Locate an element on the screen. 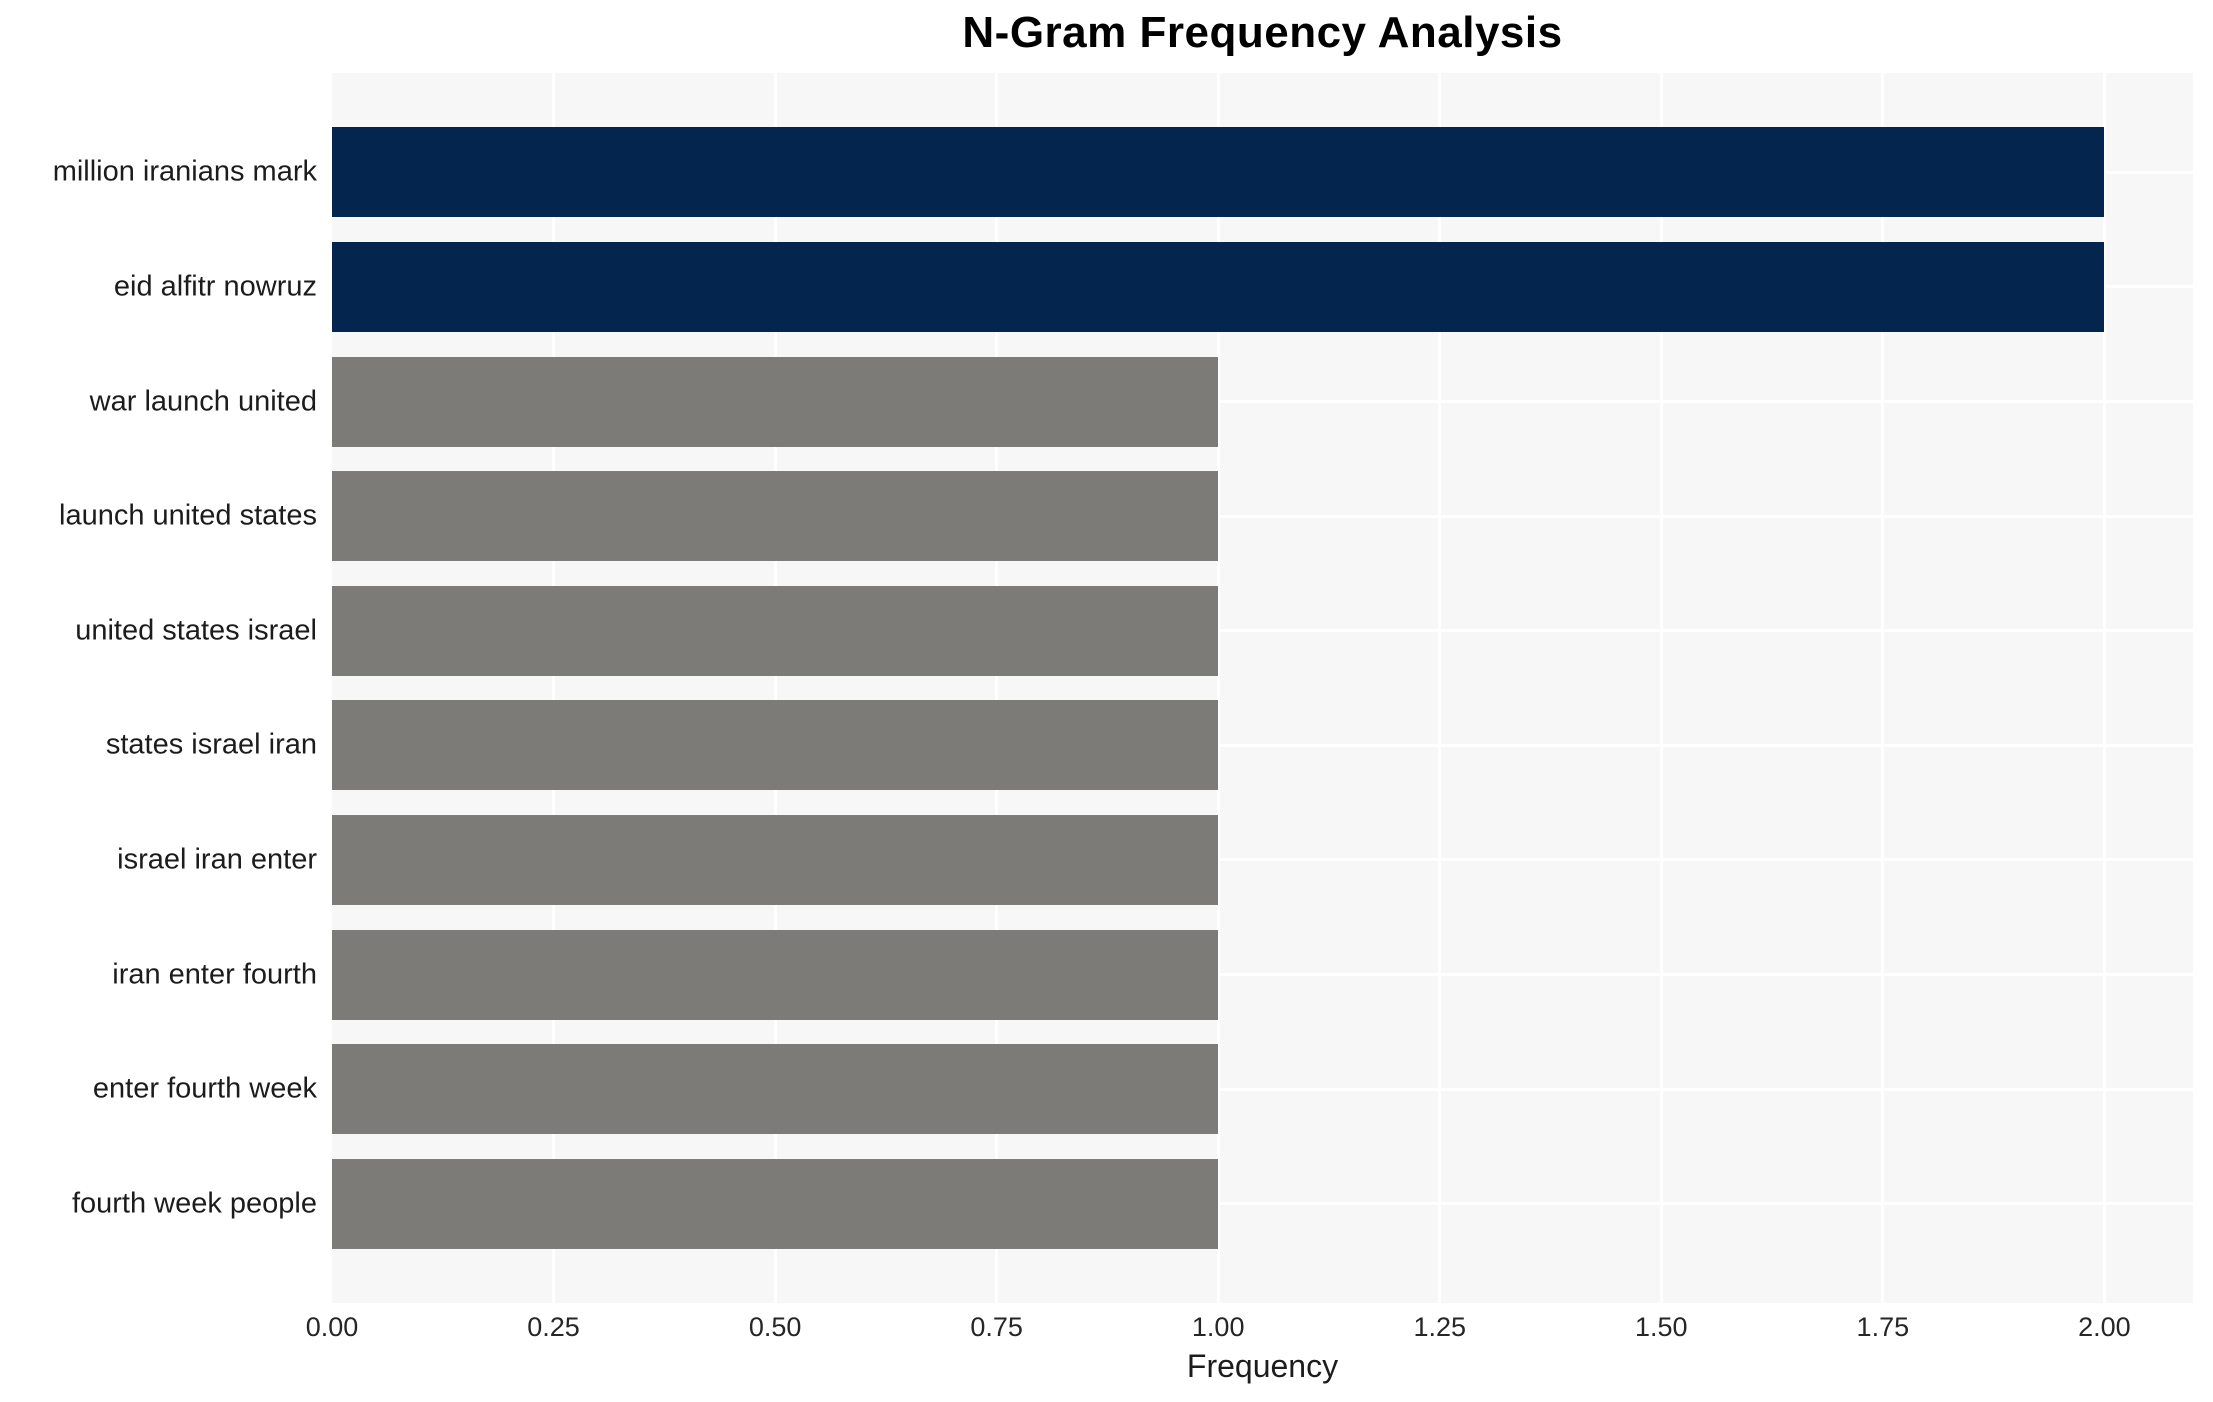 The image size is (2213, 1402). bar-war-launch-united is located at coordinates (775, 401).